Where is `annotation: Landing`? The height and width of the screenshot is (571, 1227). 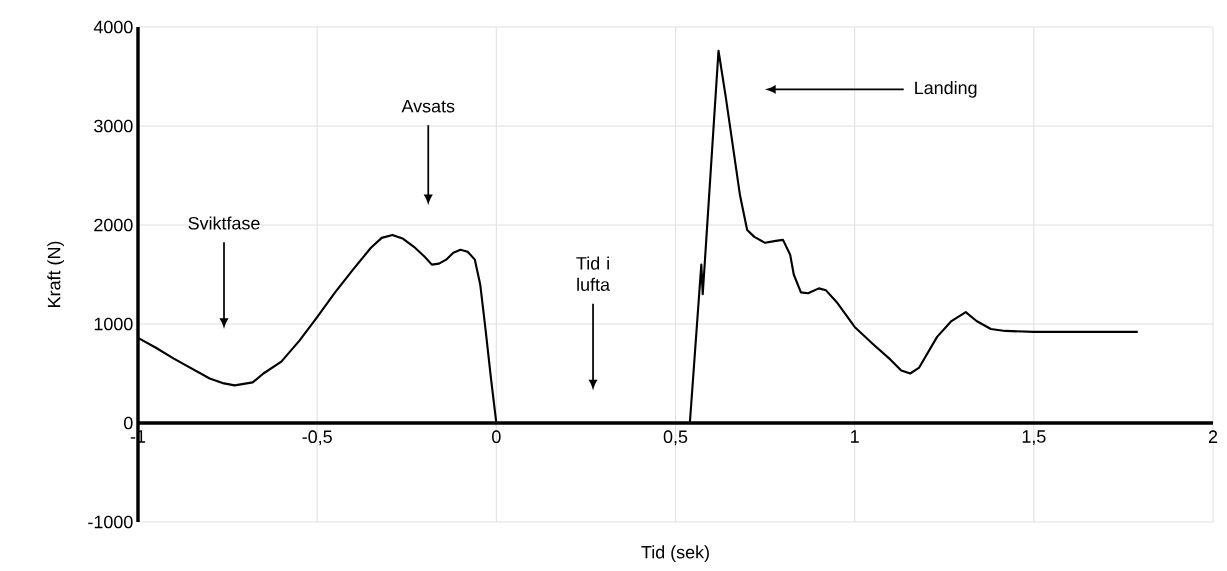
annotation: Landing is located at coordinates (946, 89).